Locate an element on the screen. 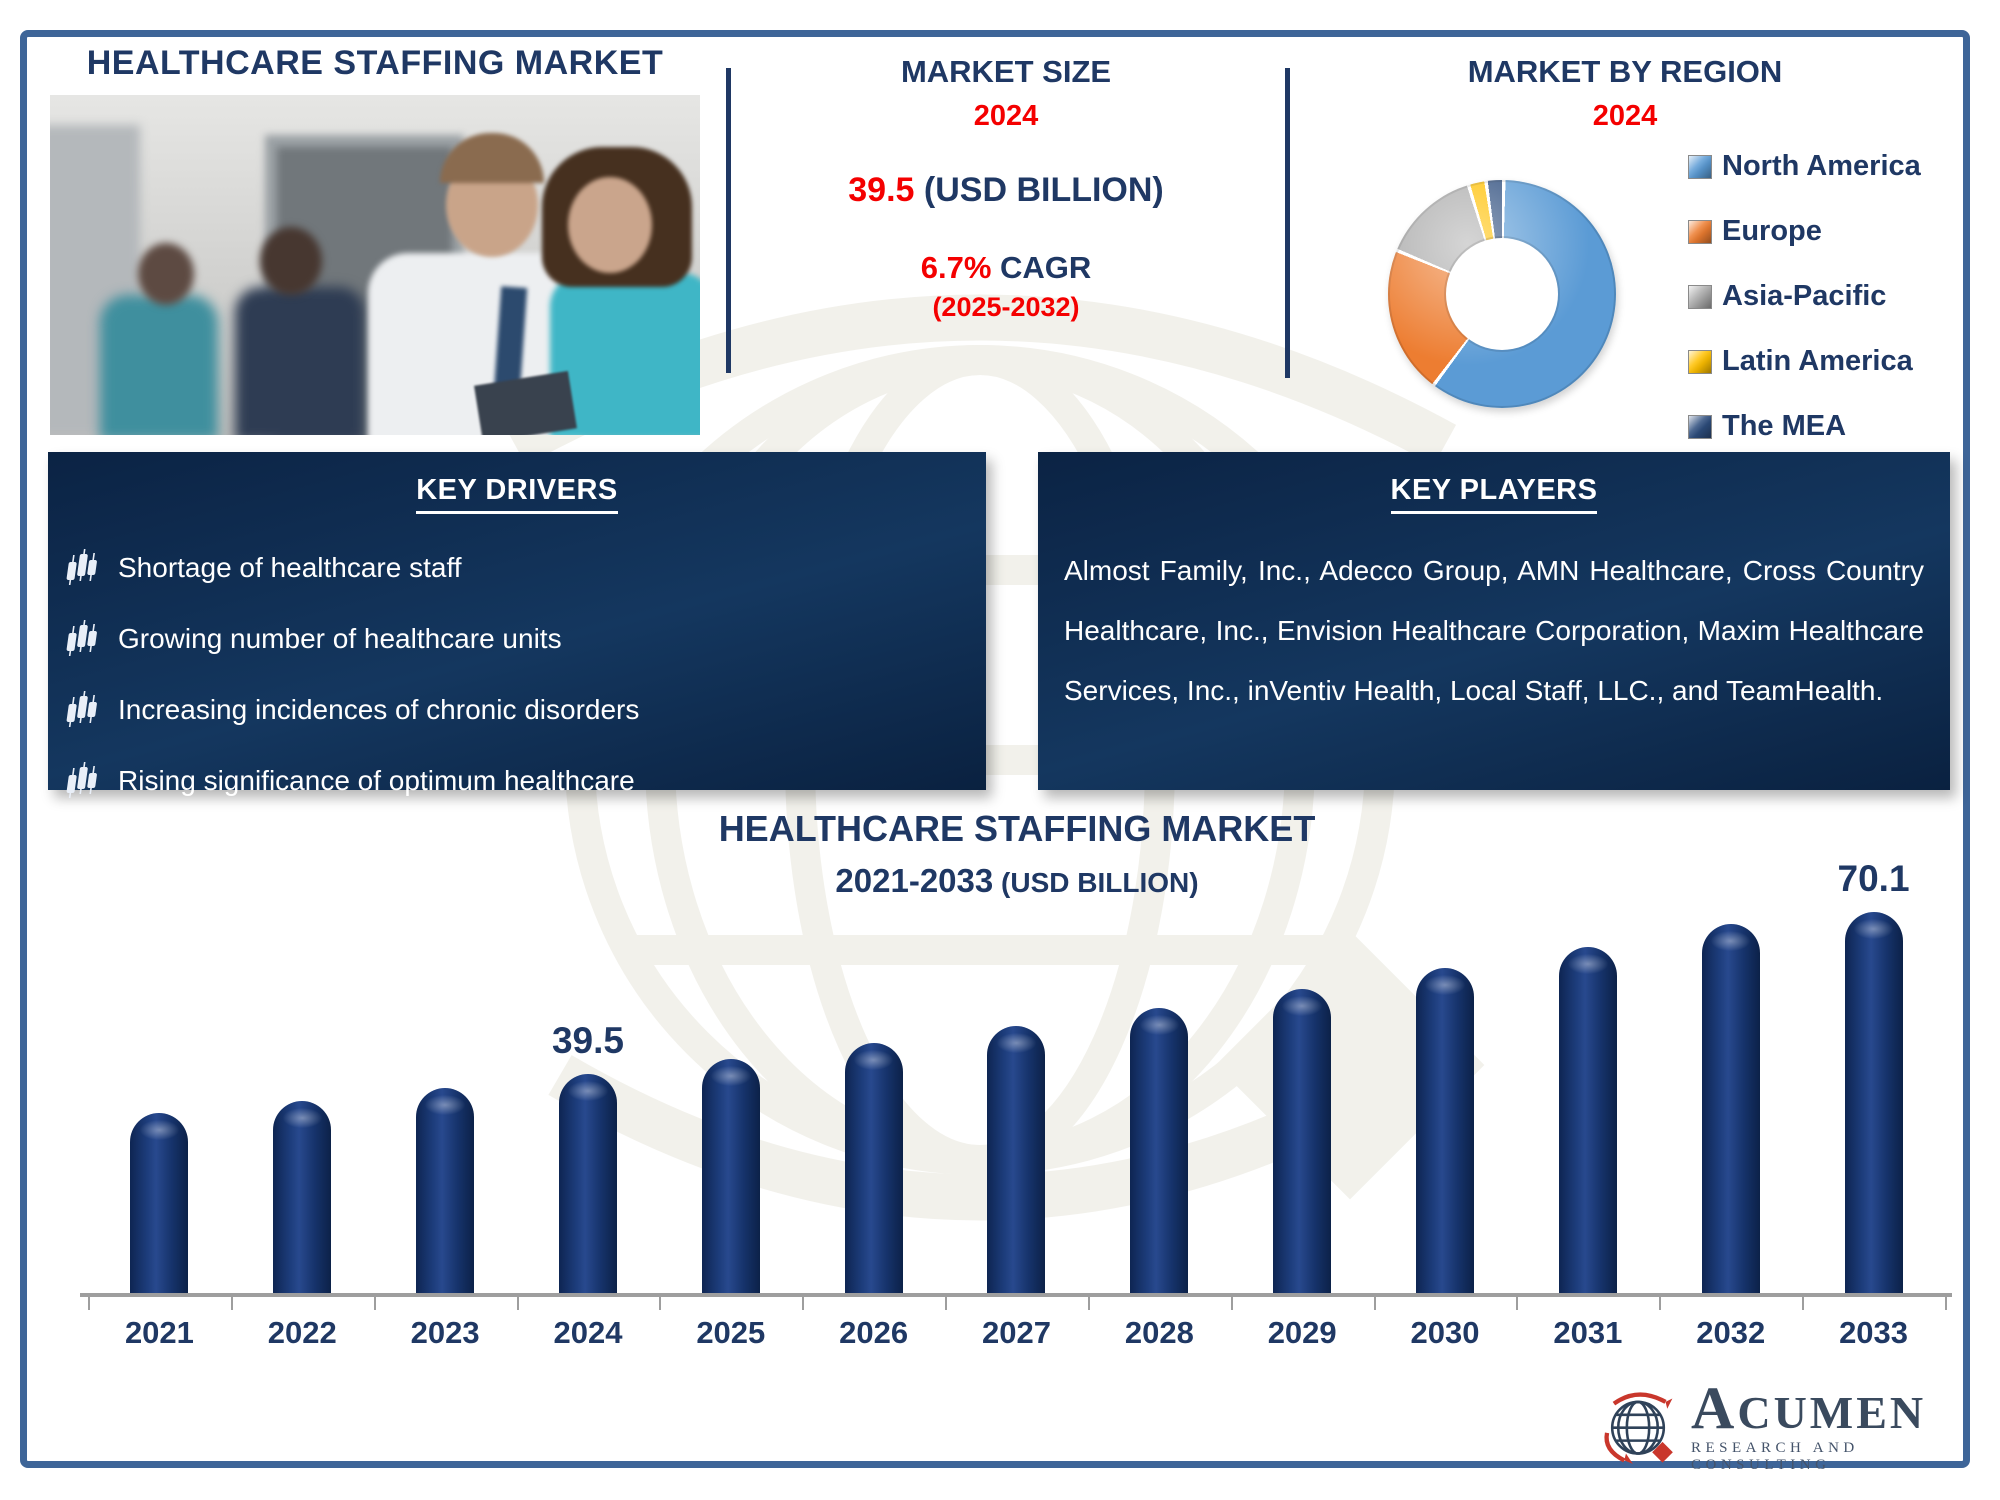  region-title: MARKET BY REGION is located at coordinates (1625, 71).